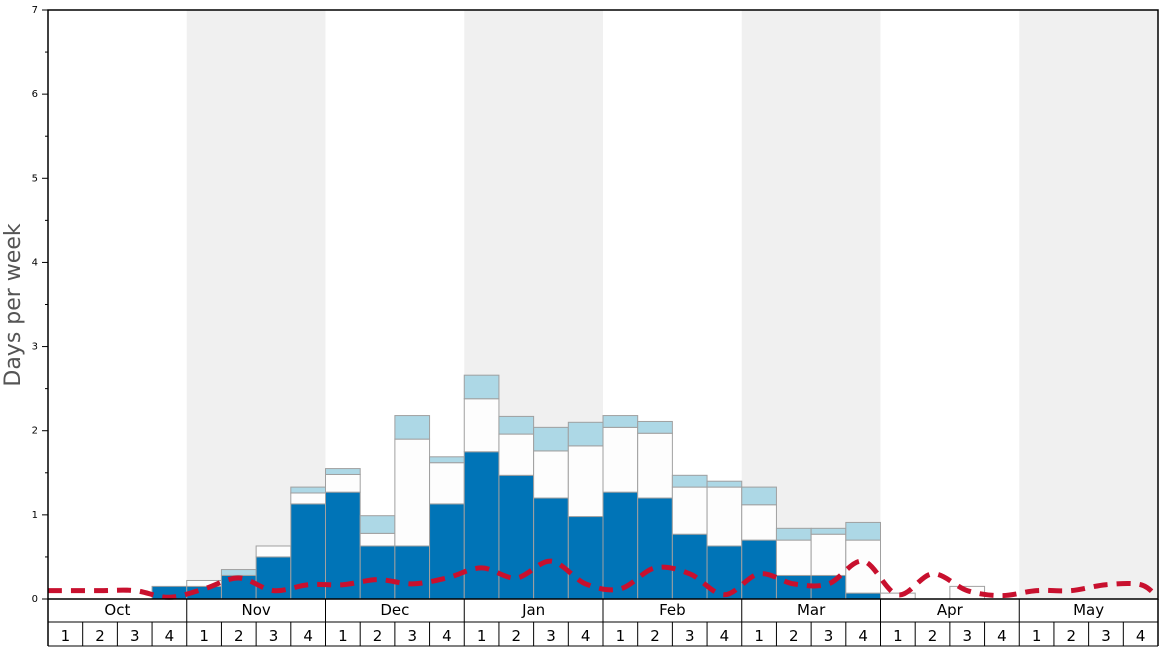  Describe the element at coordinates (35, 10) in the screenshot. I see `y-tick-label: 7` at that location.